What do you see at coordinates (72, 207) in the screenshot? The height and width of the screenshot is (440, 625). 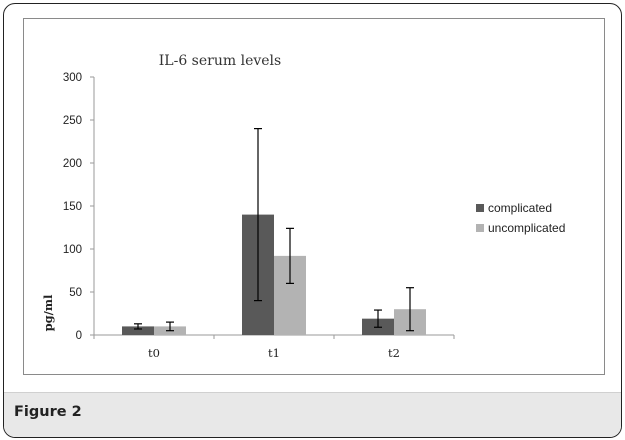 I see `y-tick-label: 150` at bounding box center [72, 207].